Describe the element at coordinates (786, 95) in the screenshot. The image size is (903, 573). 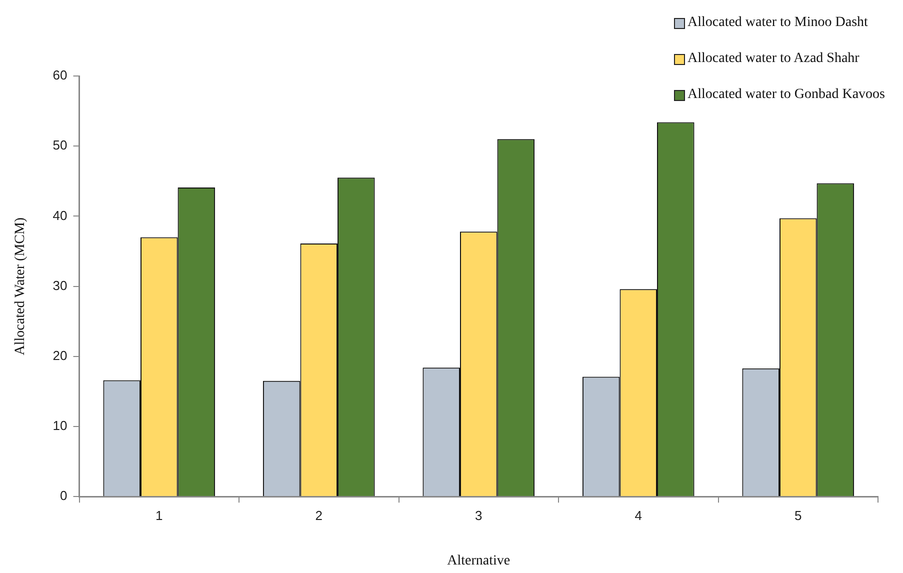
I see `legend-label: Allocated water to Gonbad Kavoos` at that location.